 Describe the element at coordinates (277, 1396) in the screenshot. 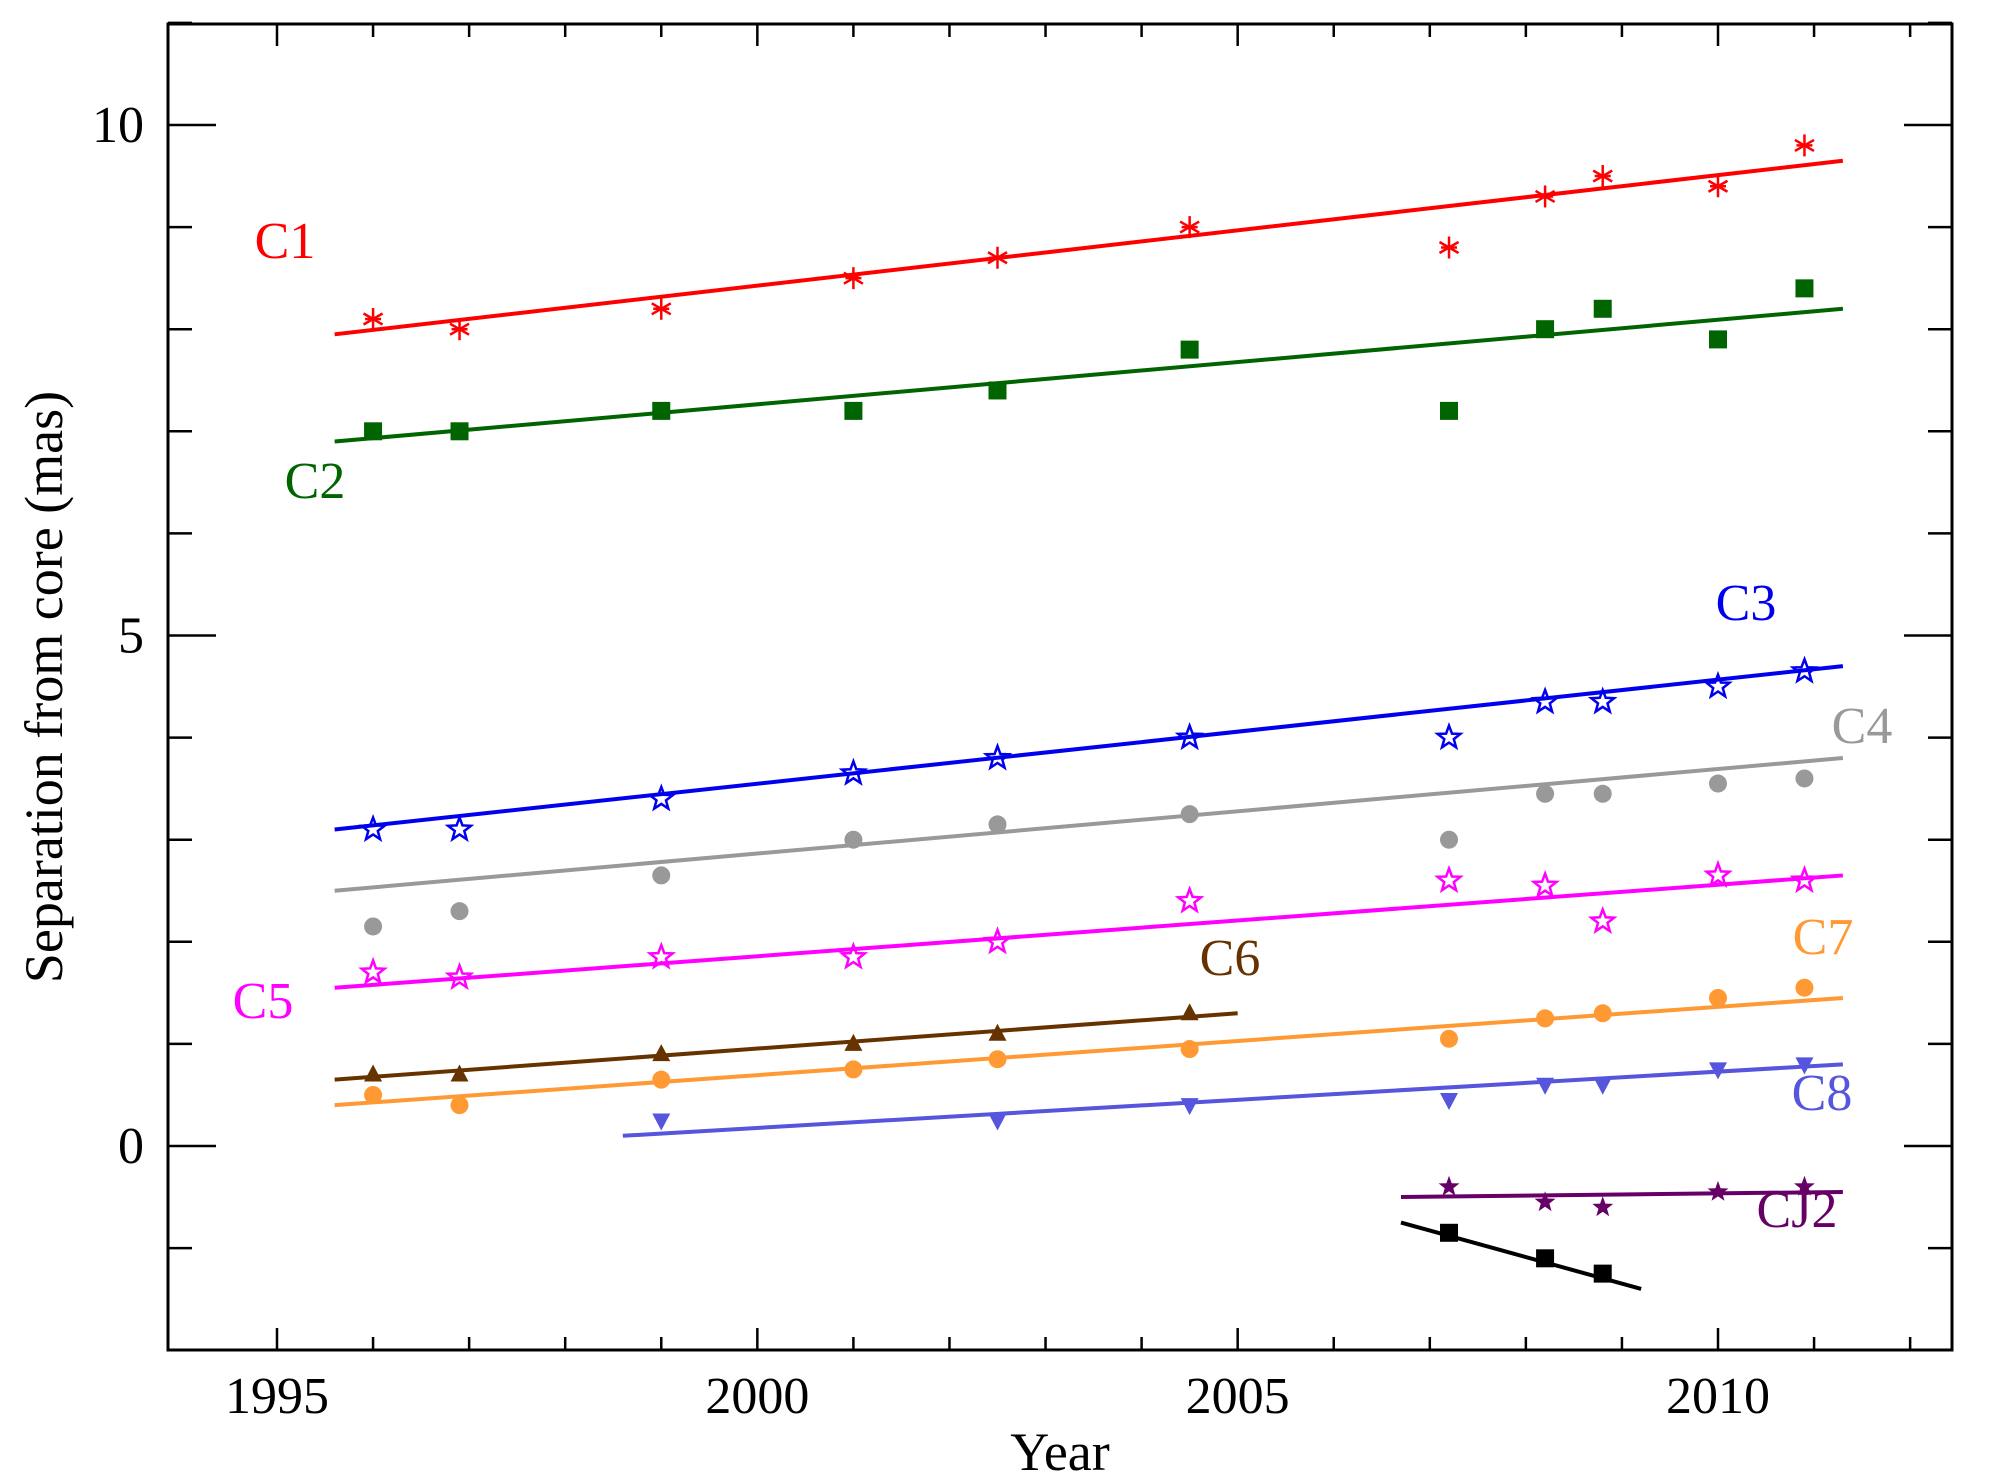

I see `x-tick-label: 1995` at that location.